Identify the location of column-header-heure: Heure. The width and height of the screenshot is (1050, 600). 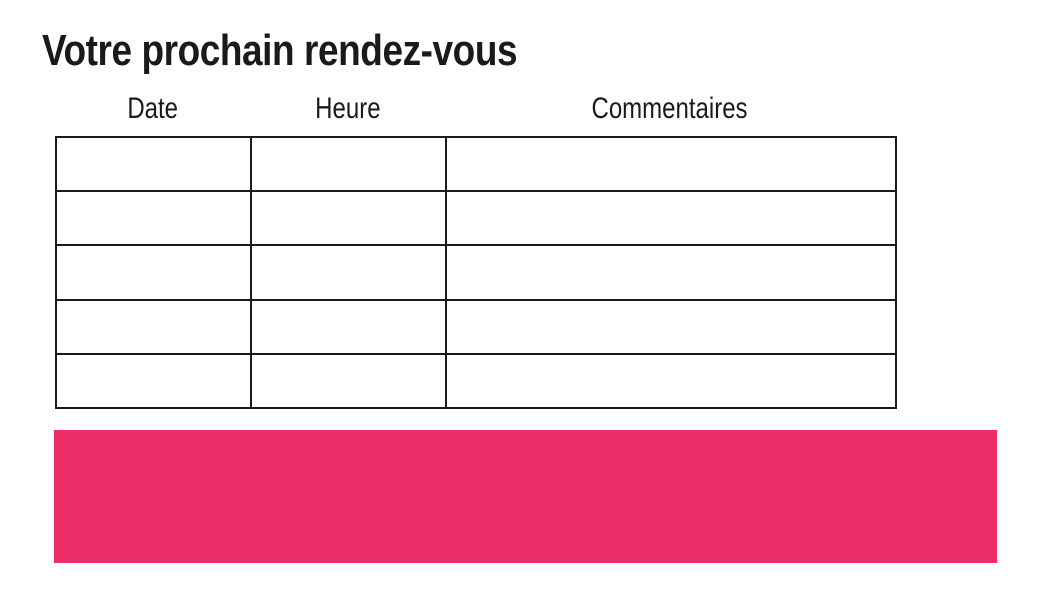
(347, 109).